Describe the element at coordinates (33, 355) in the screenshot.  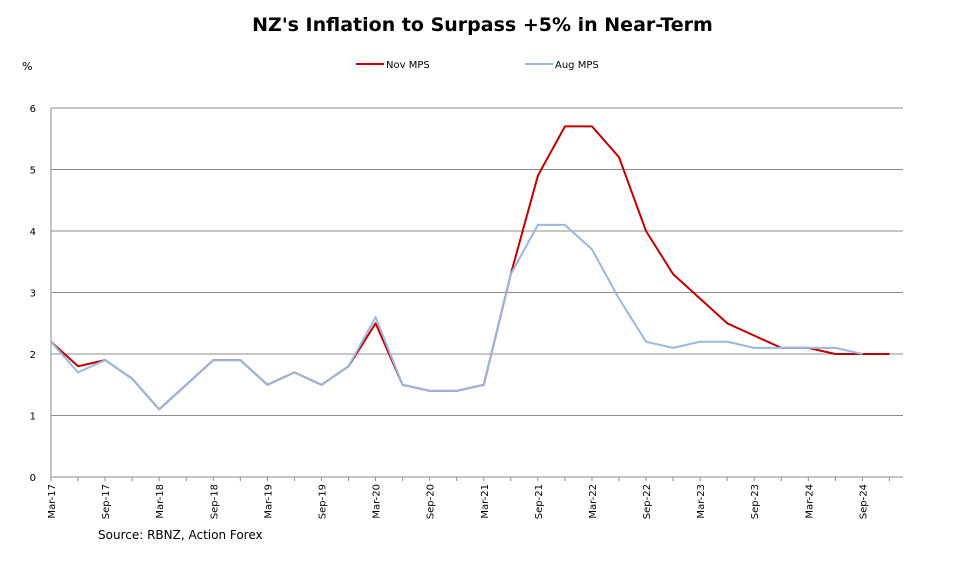
I see `y-tick-label: 2` at that location.